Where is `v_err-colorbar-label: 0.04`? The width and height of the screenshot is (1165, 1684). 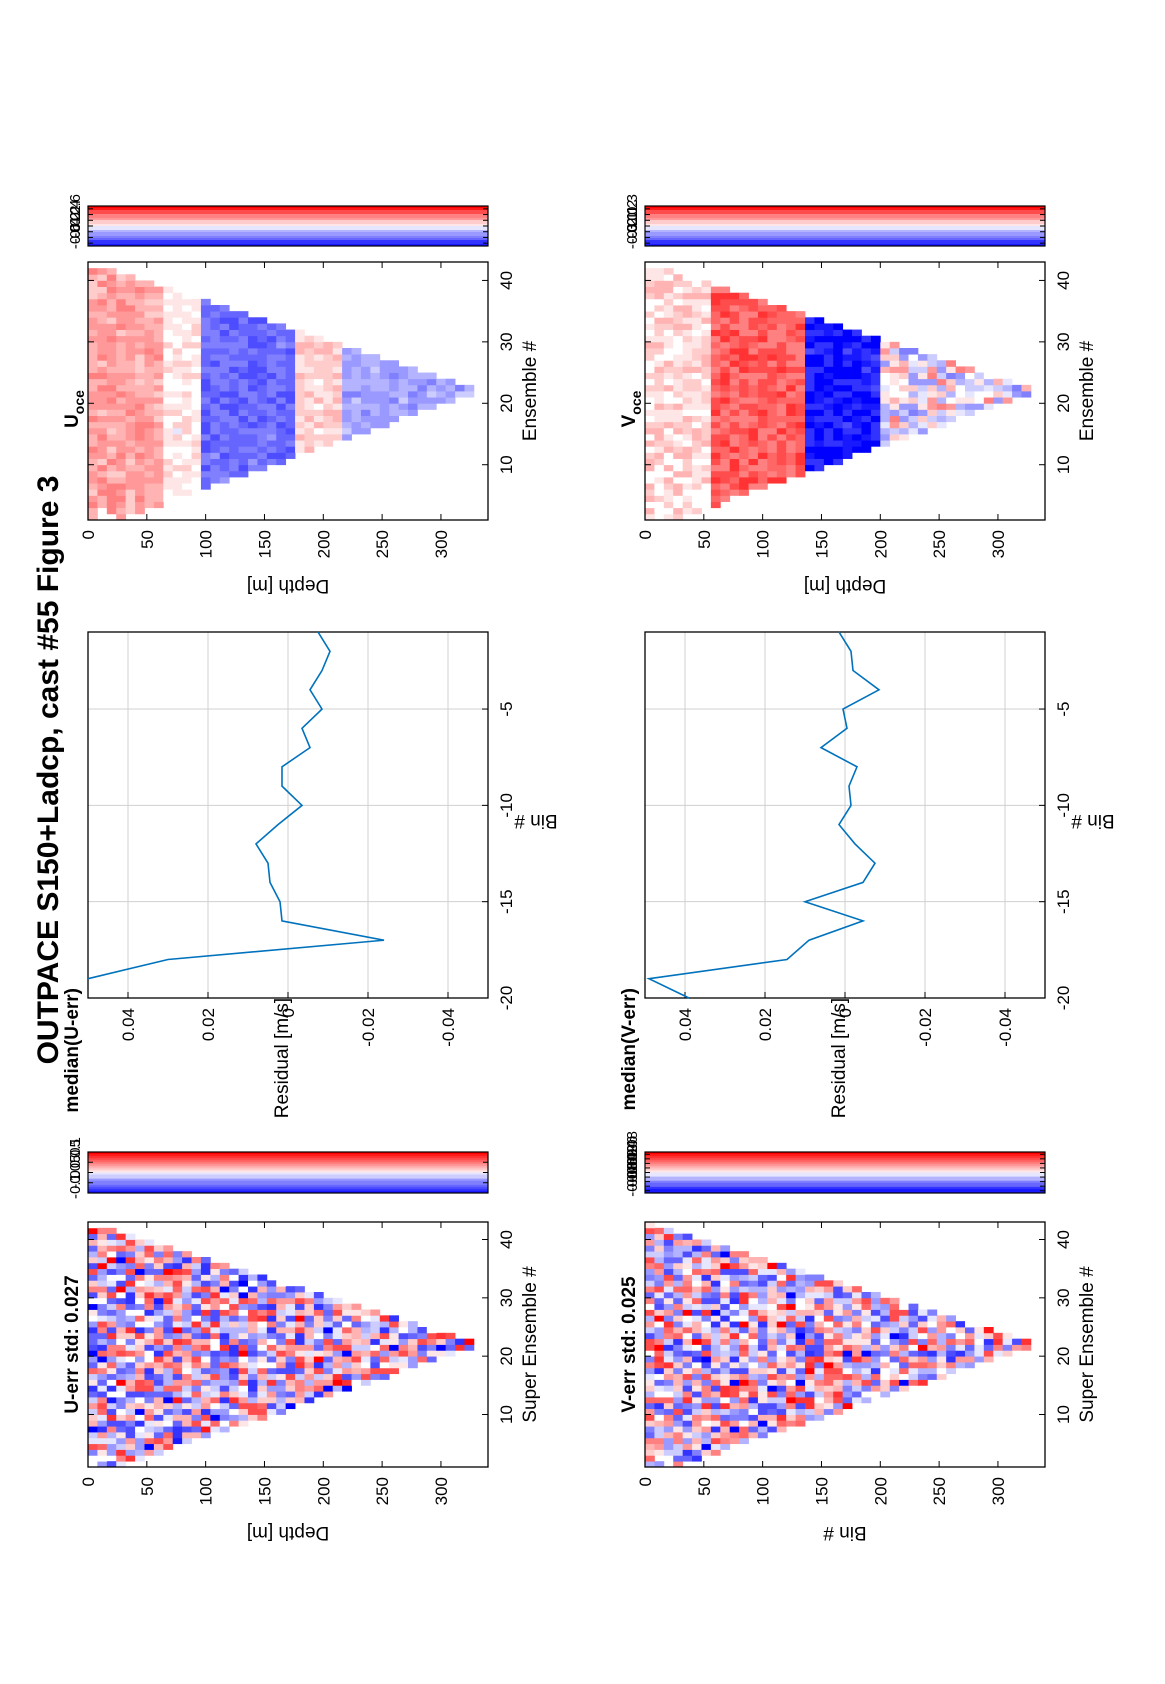
v_err-colorbar-label: 0.04 is located at coordinates (632, 1154).